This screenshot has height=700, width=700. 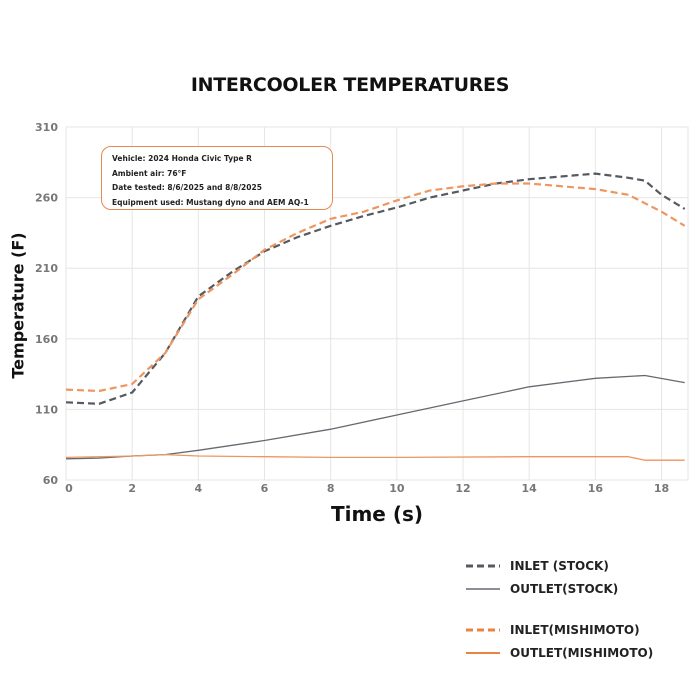 I want to click on y-tick-label: 160, so click(x=46, y=339).